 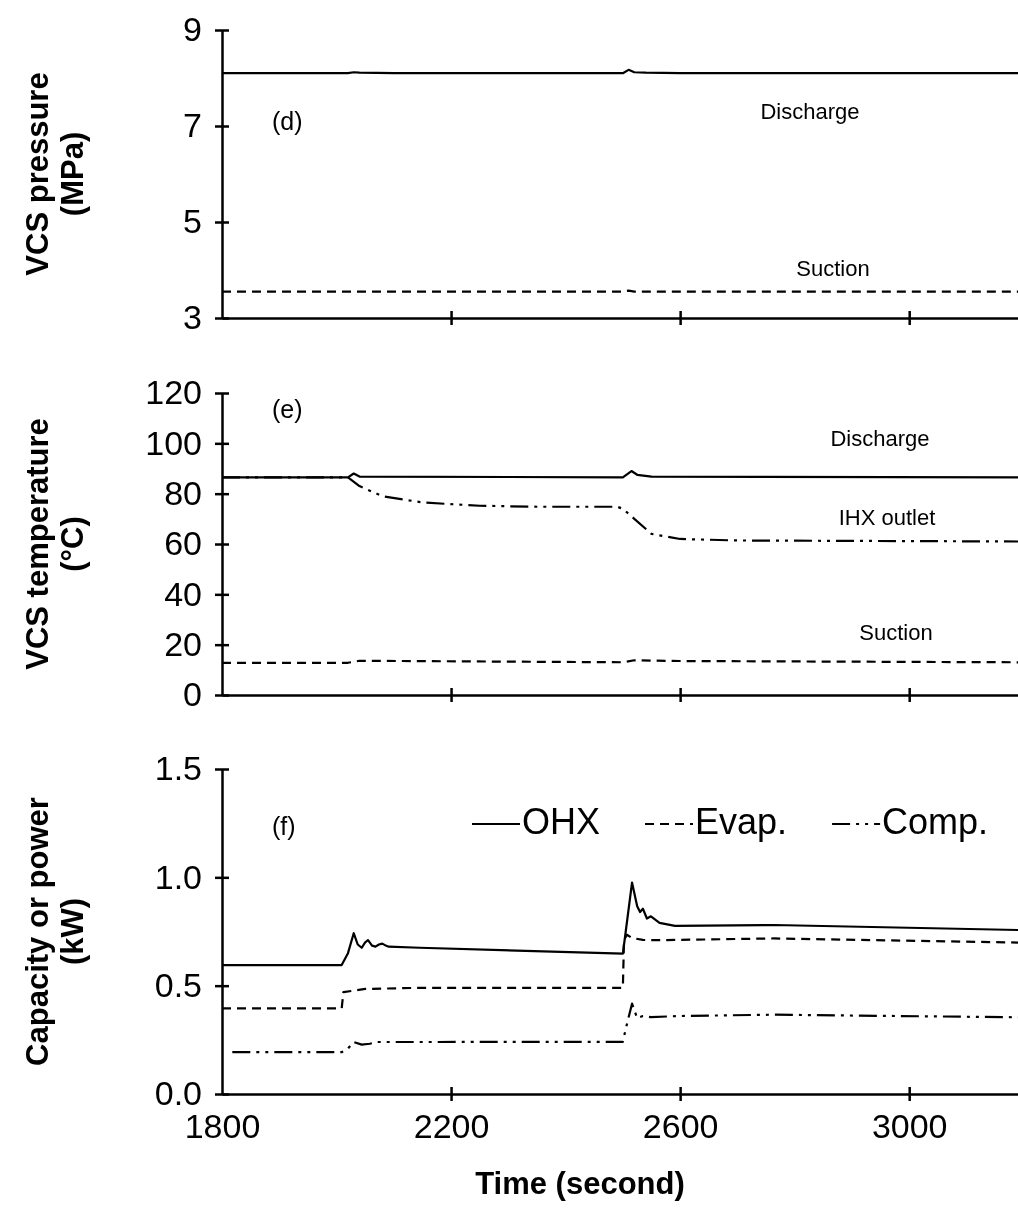 I want to click on legend-label: Evap., so click(x=741, y=821).